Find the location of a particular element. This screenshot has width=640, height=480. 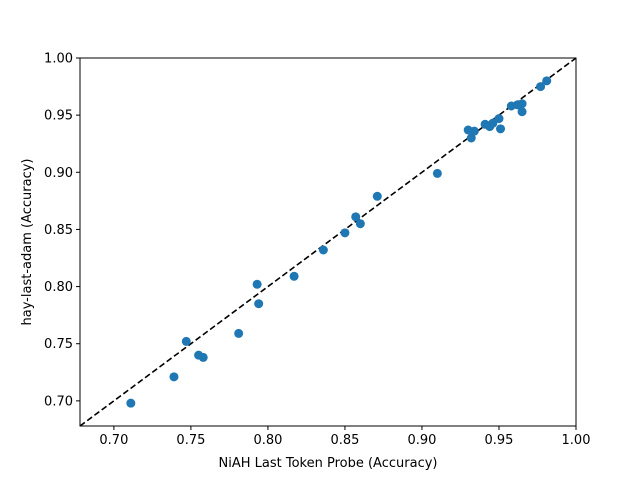

y-axis-label: hay-last-adam (Accuracy) is located at coordinates (27, 242).